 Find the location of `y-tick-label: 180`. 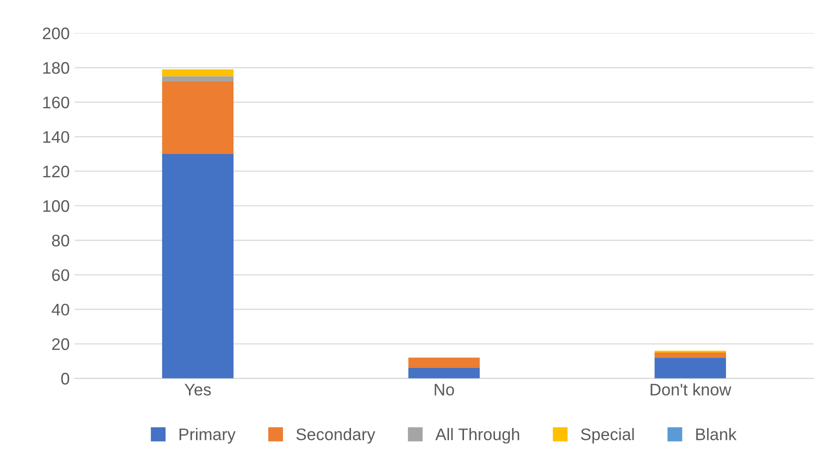

y-tick-label: 180 is located at coordinates (56, 68).